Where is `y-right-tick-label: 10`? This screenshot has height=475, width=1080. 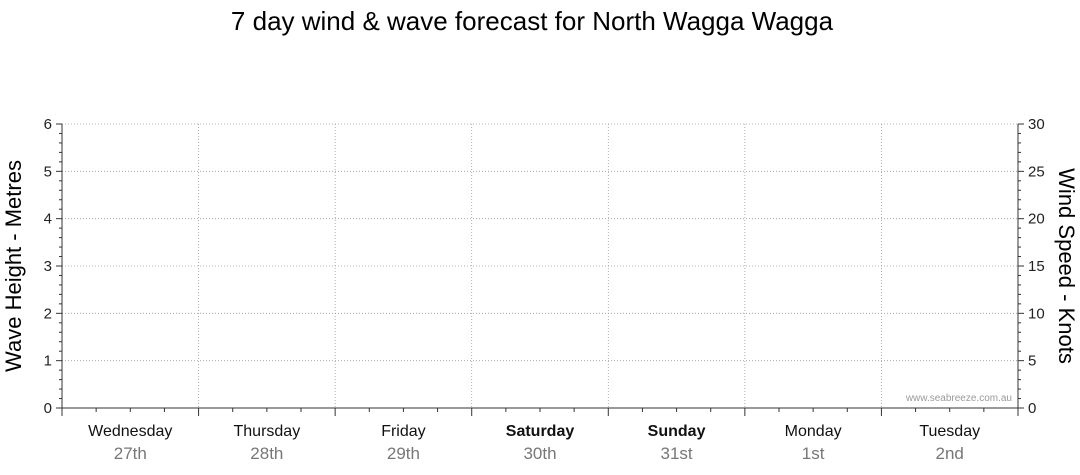 y-right-tick-label: 10 is located at coordinates (1036, 313).